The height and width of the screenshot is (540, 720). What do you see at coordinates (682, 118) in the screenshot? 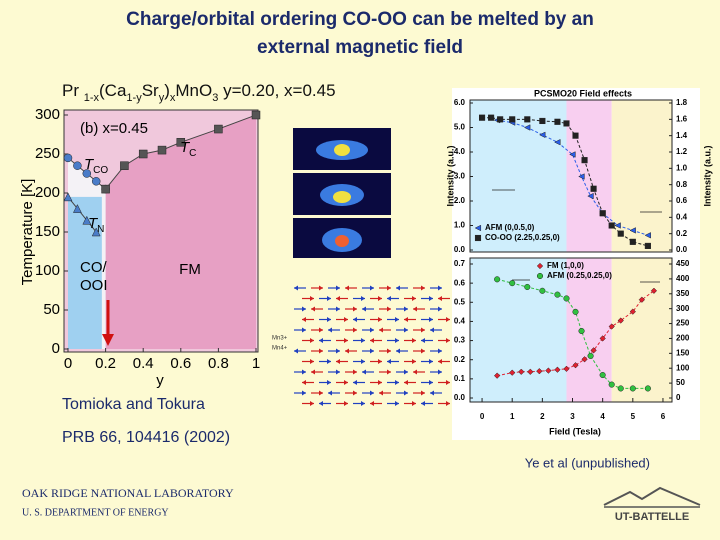
I see `y2-tick-label: 1.6` at bounding box center [682, 118].